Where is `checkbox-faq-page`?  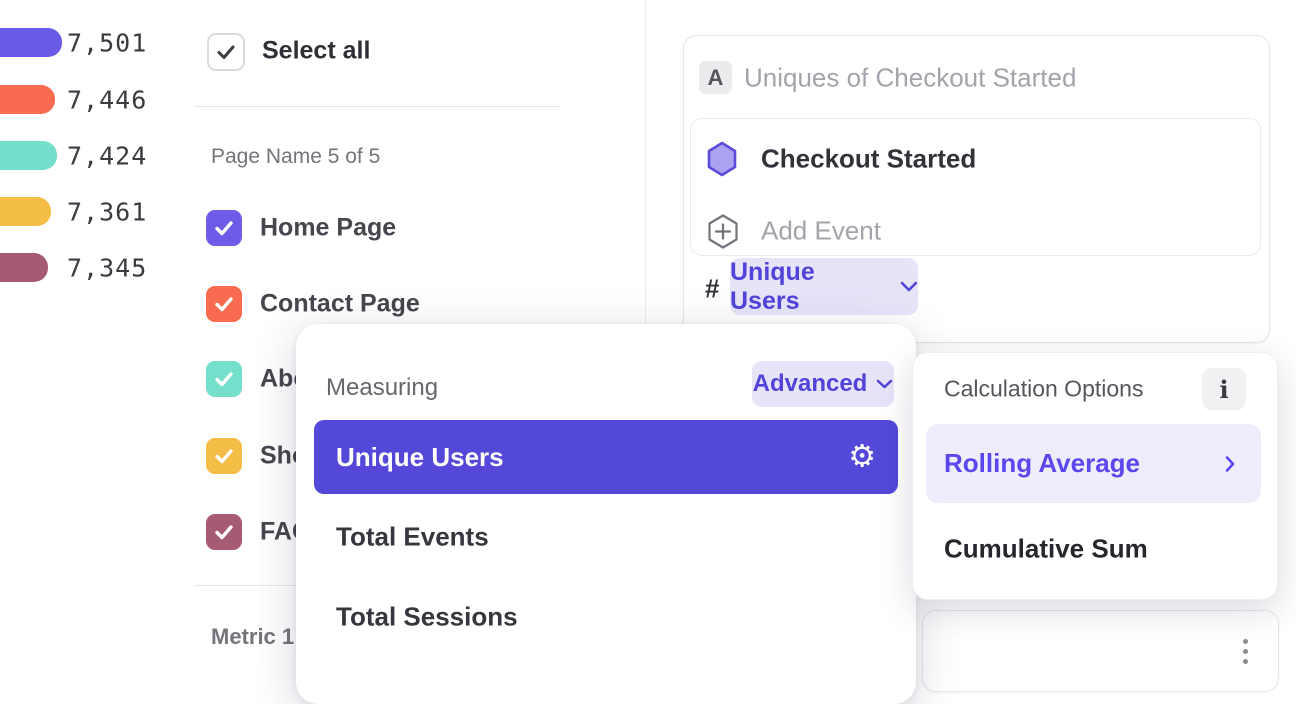 checkbox-faq-page is located at coordinates (224, 532).